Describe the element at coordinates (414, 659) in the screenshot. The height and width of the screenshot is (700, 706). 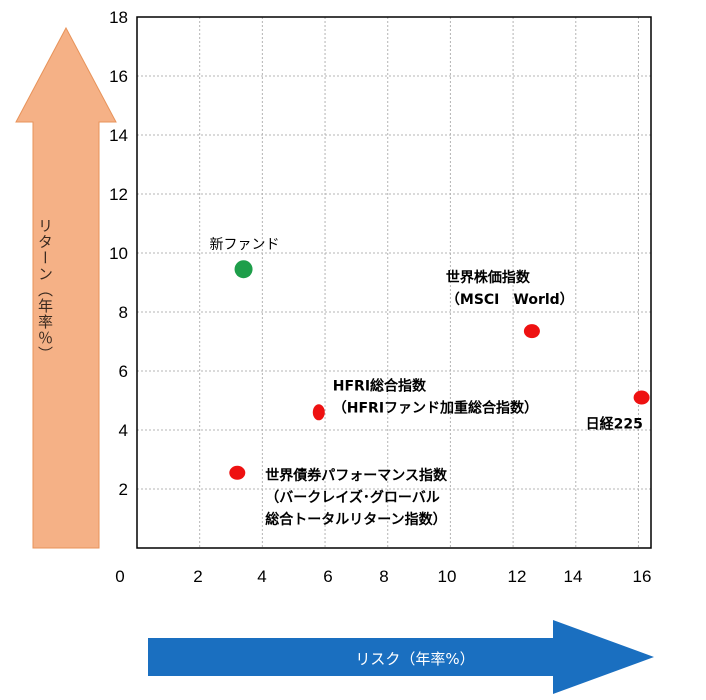
I see `x-axis-label: リスク（年率%）` at that location.